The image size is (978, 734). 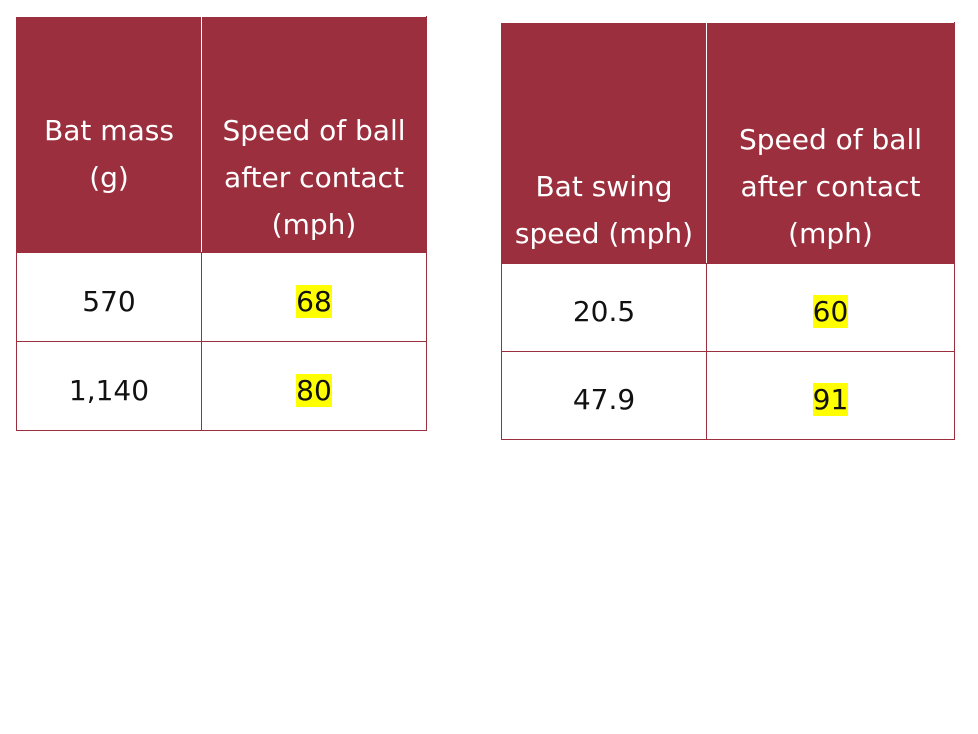 I want to click on table-cell: 91, so click(x=830, y=395).